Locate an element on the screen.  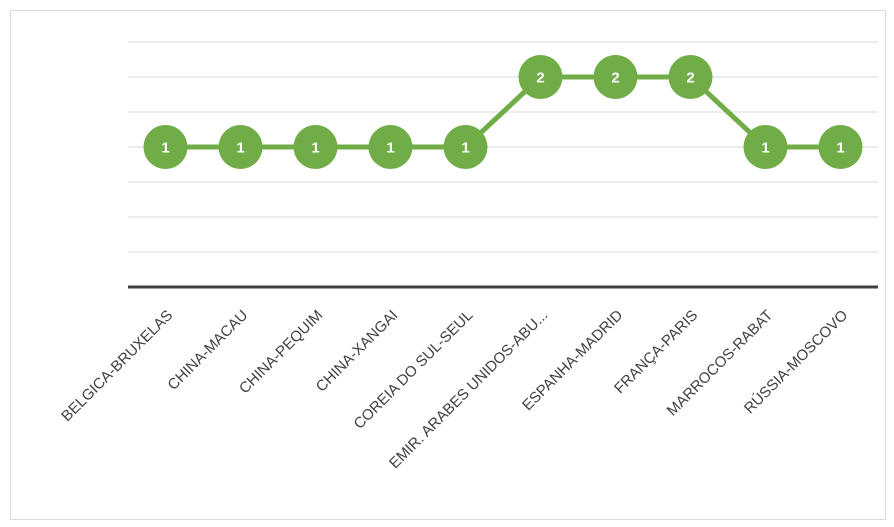
series-line is located at coordinates (503, 112).